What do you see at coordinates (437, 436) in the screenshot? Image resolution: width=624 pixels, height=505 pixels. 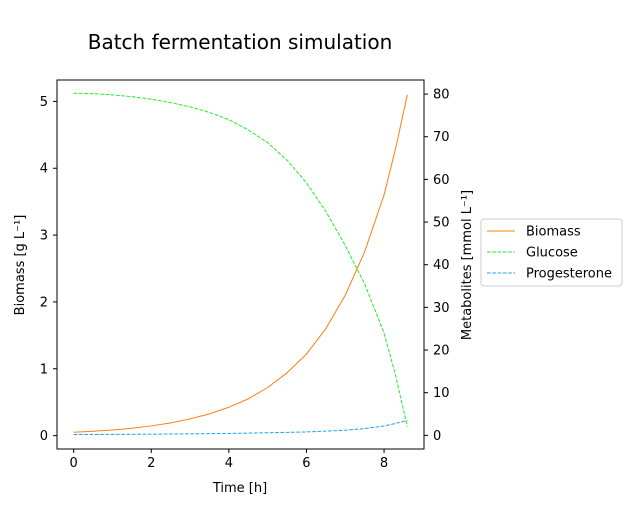 I see `y-right-tick-label: 0` at bounding box center [437, 436].